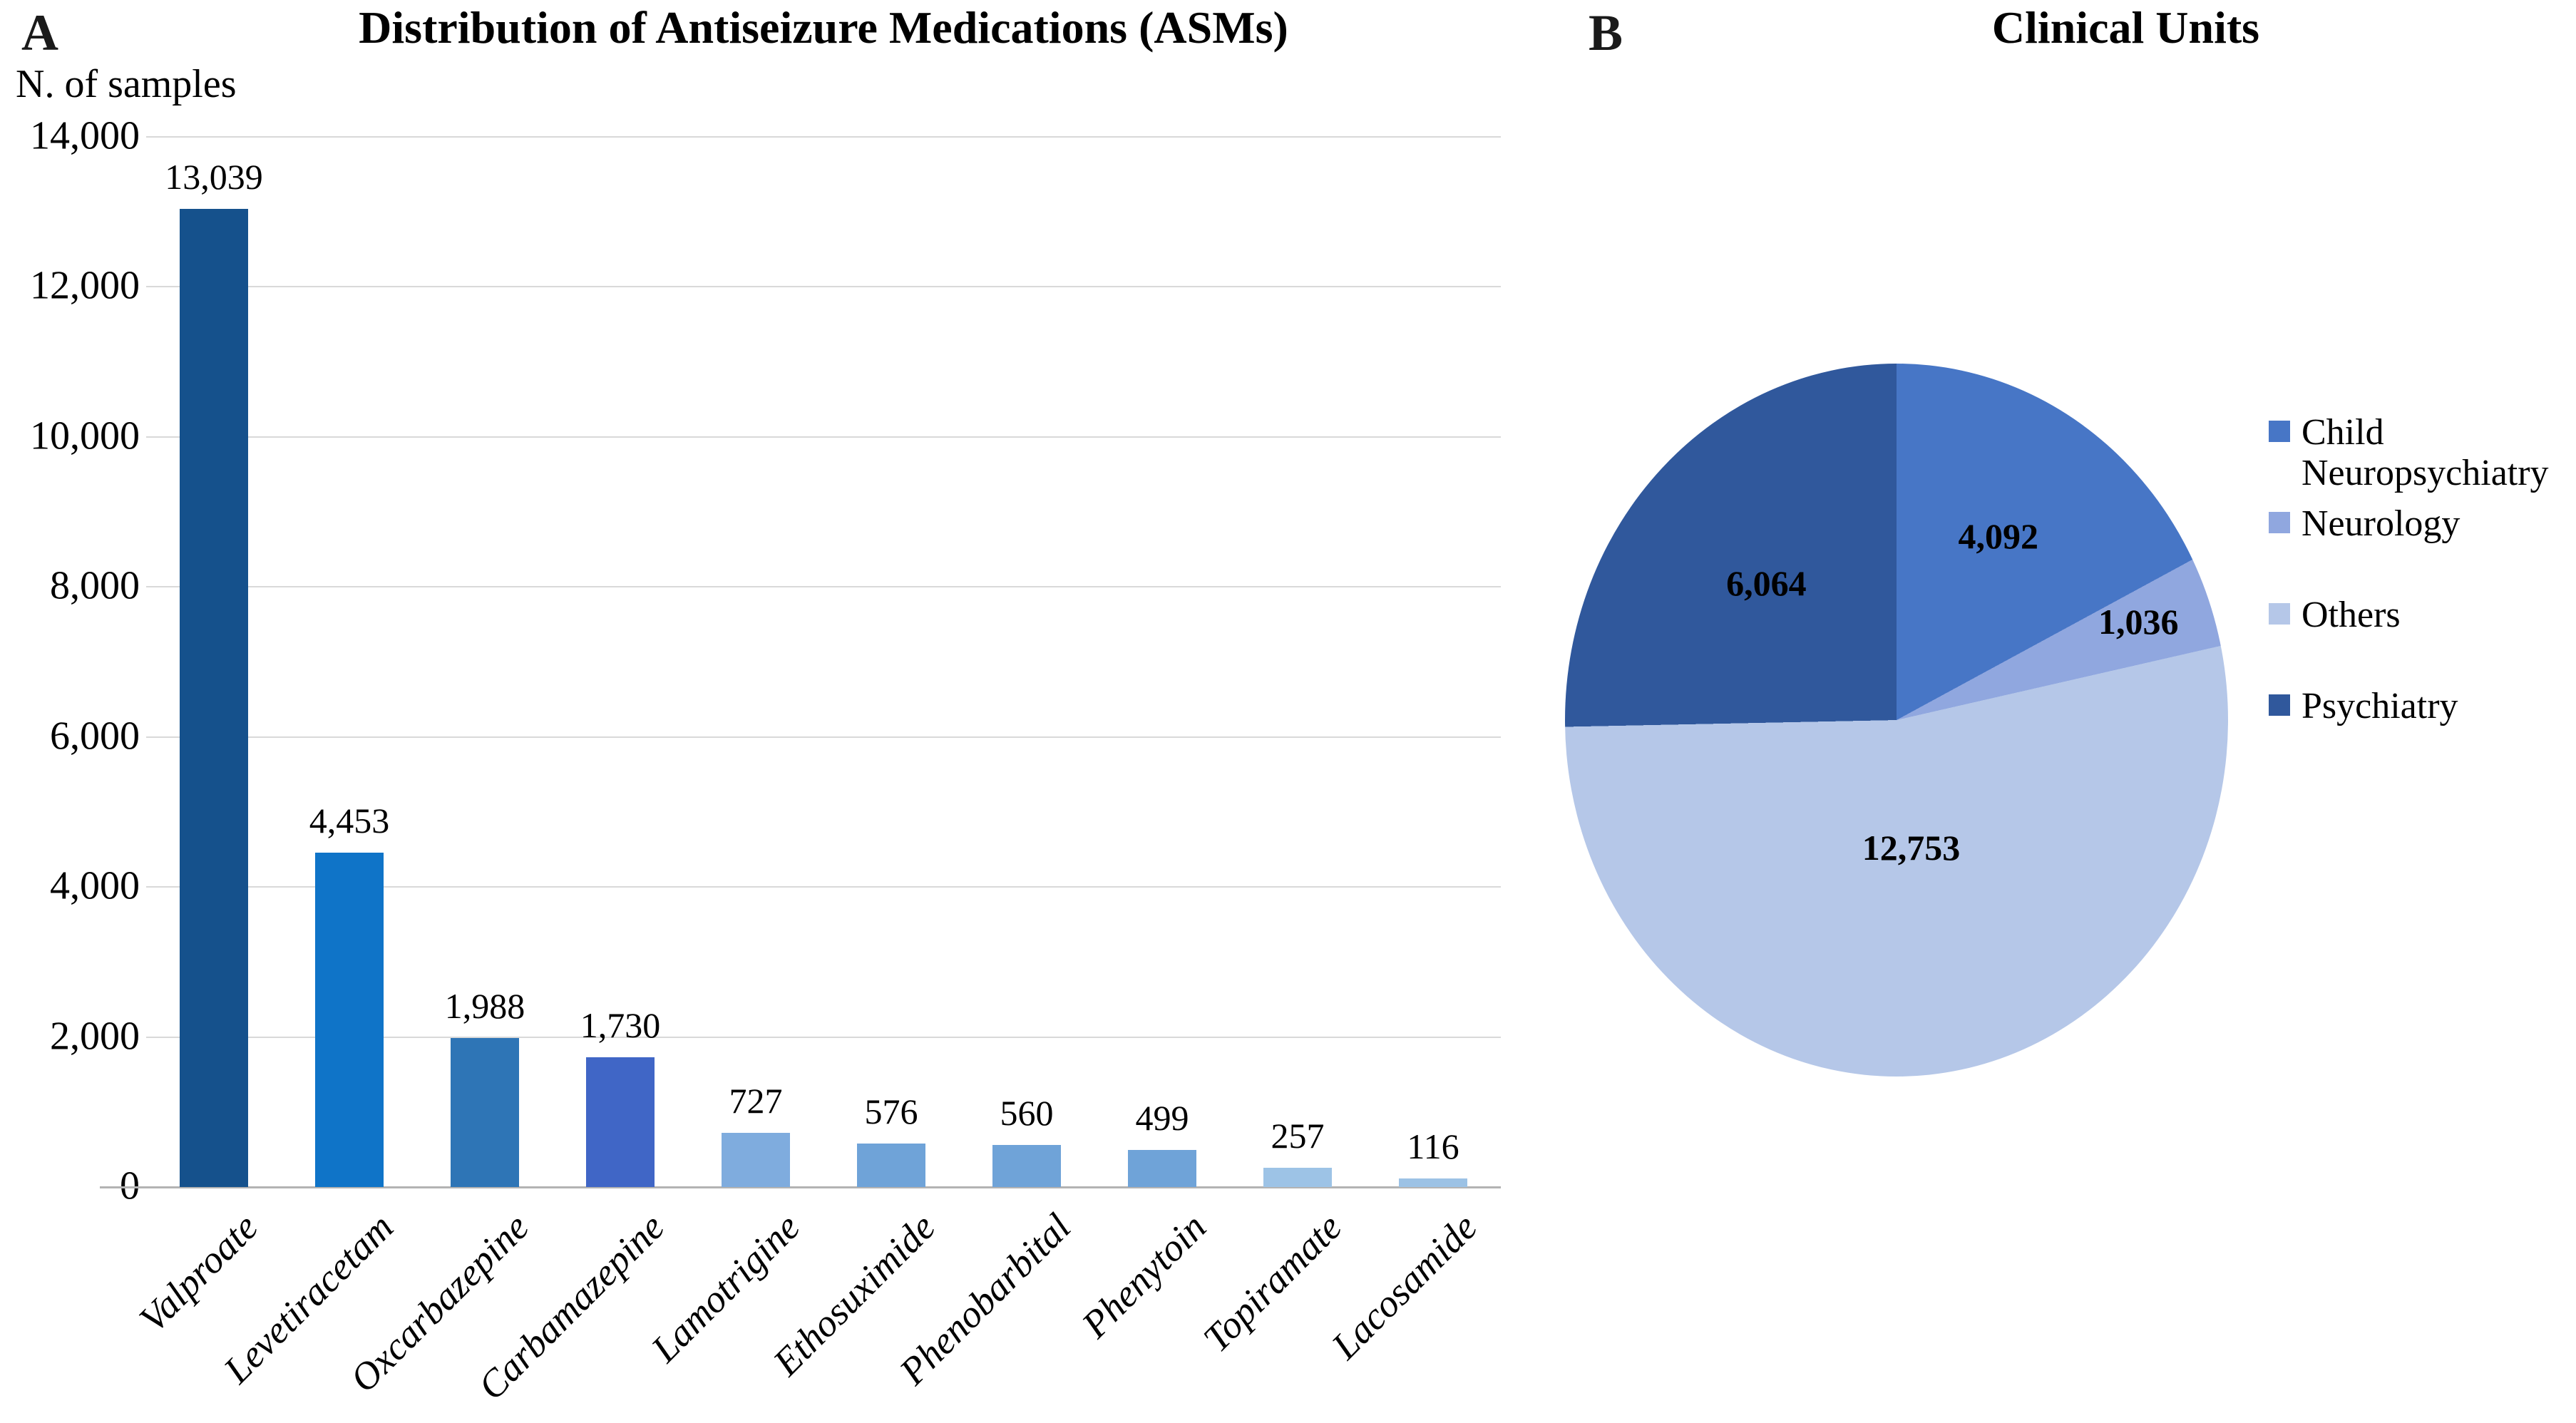 This screenshot has height=1423, width=2576. What do you see at coordinates (1998, 536) in the screenshot?
I see `pie-slice-value-label: 4,092` at bounding box center [1998, 536].